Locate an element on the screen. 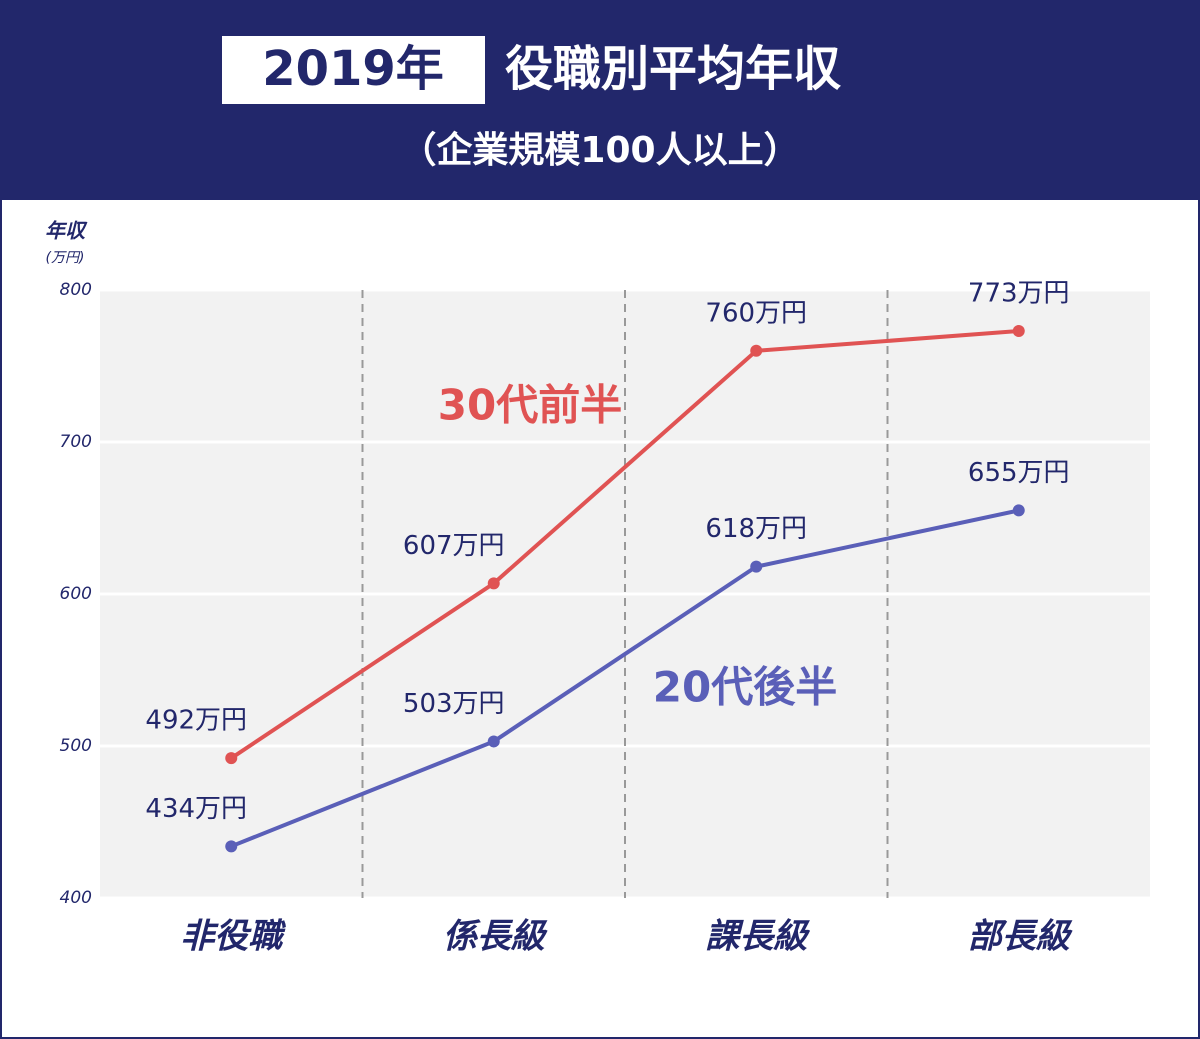 The height and width of the screenshot is (1039, 1200). value-label: 760万円 is located at coordinates (756, 313).